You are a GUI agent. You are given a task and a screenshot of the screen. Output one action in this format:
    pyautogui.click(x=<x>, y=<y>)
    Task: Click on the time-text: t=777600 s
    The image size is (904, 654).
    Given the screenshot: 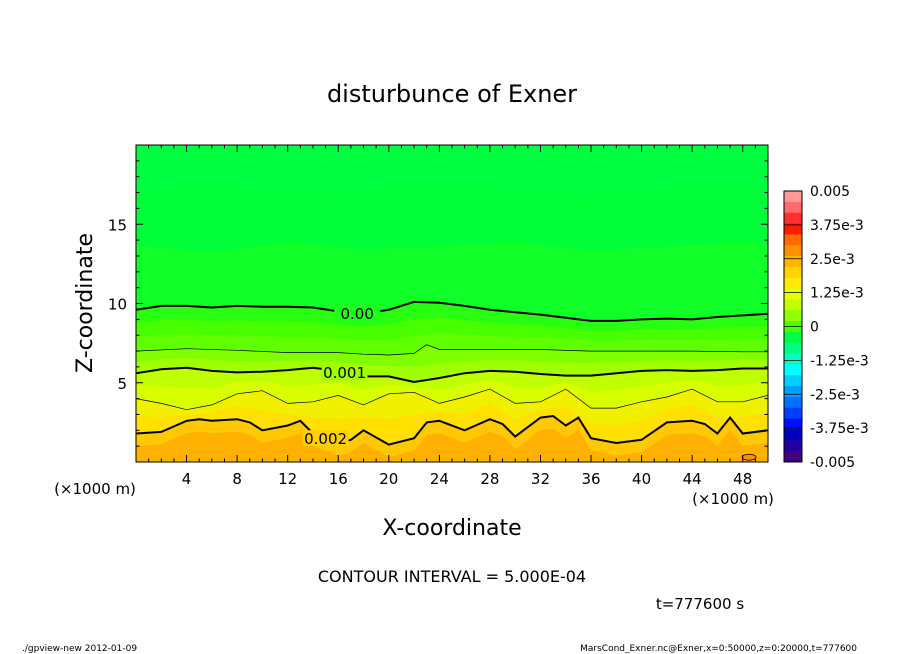 What is the action you would take?
    pyautogui.click(x=700, y=604)
    